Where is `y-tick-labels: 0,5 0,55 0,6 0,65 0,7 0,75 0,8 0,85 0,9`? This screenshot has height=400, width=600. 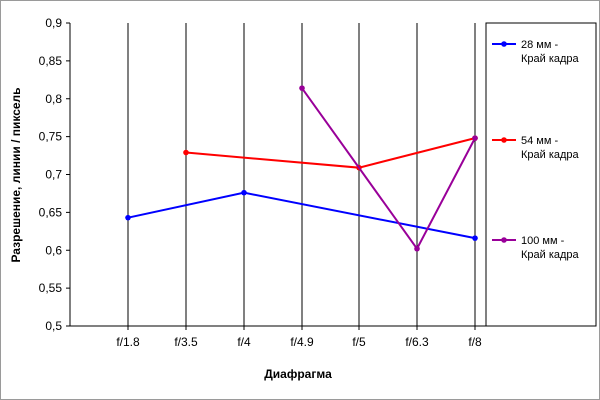 y-tick-labels: 0,5 0,55 0,6 0,65 0,7 0,75 0,8 0,85 0,9 is located at coordinates (51, 174).